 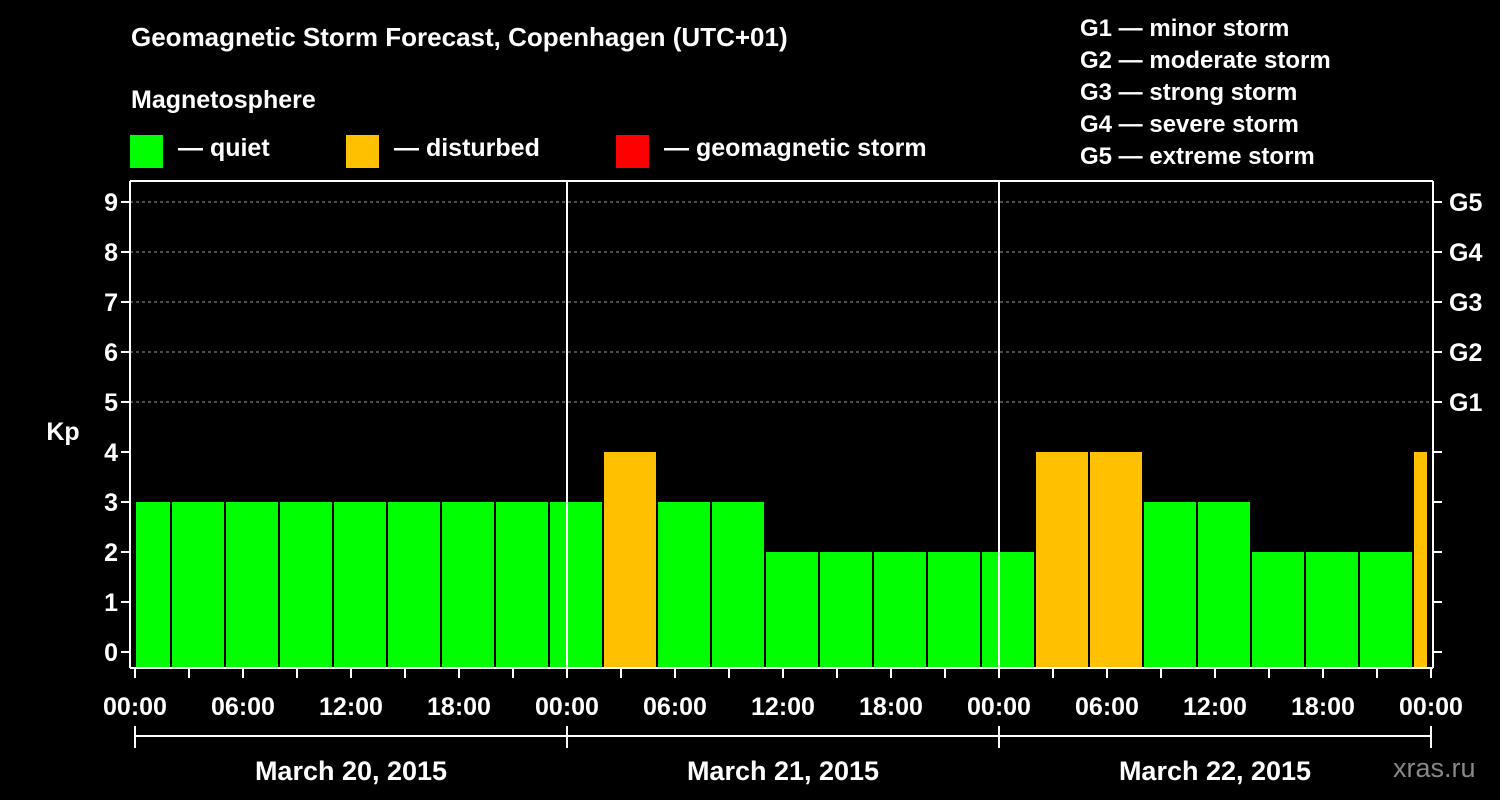 I want to click on legend-swatch-quiet, so click(x=146, y=151).